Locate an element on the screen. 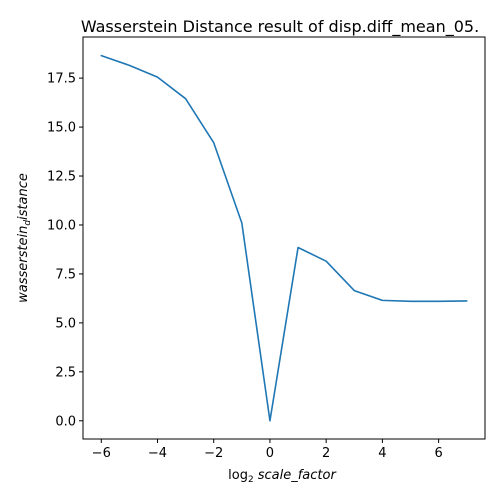  y-tick-label: 5.0 is located at coordinates (65, 323).